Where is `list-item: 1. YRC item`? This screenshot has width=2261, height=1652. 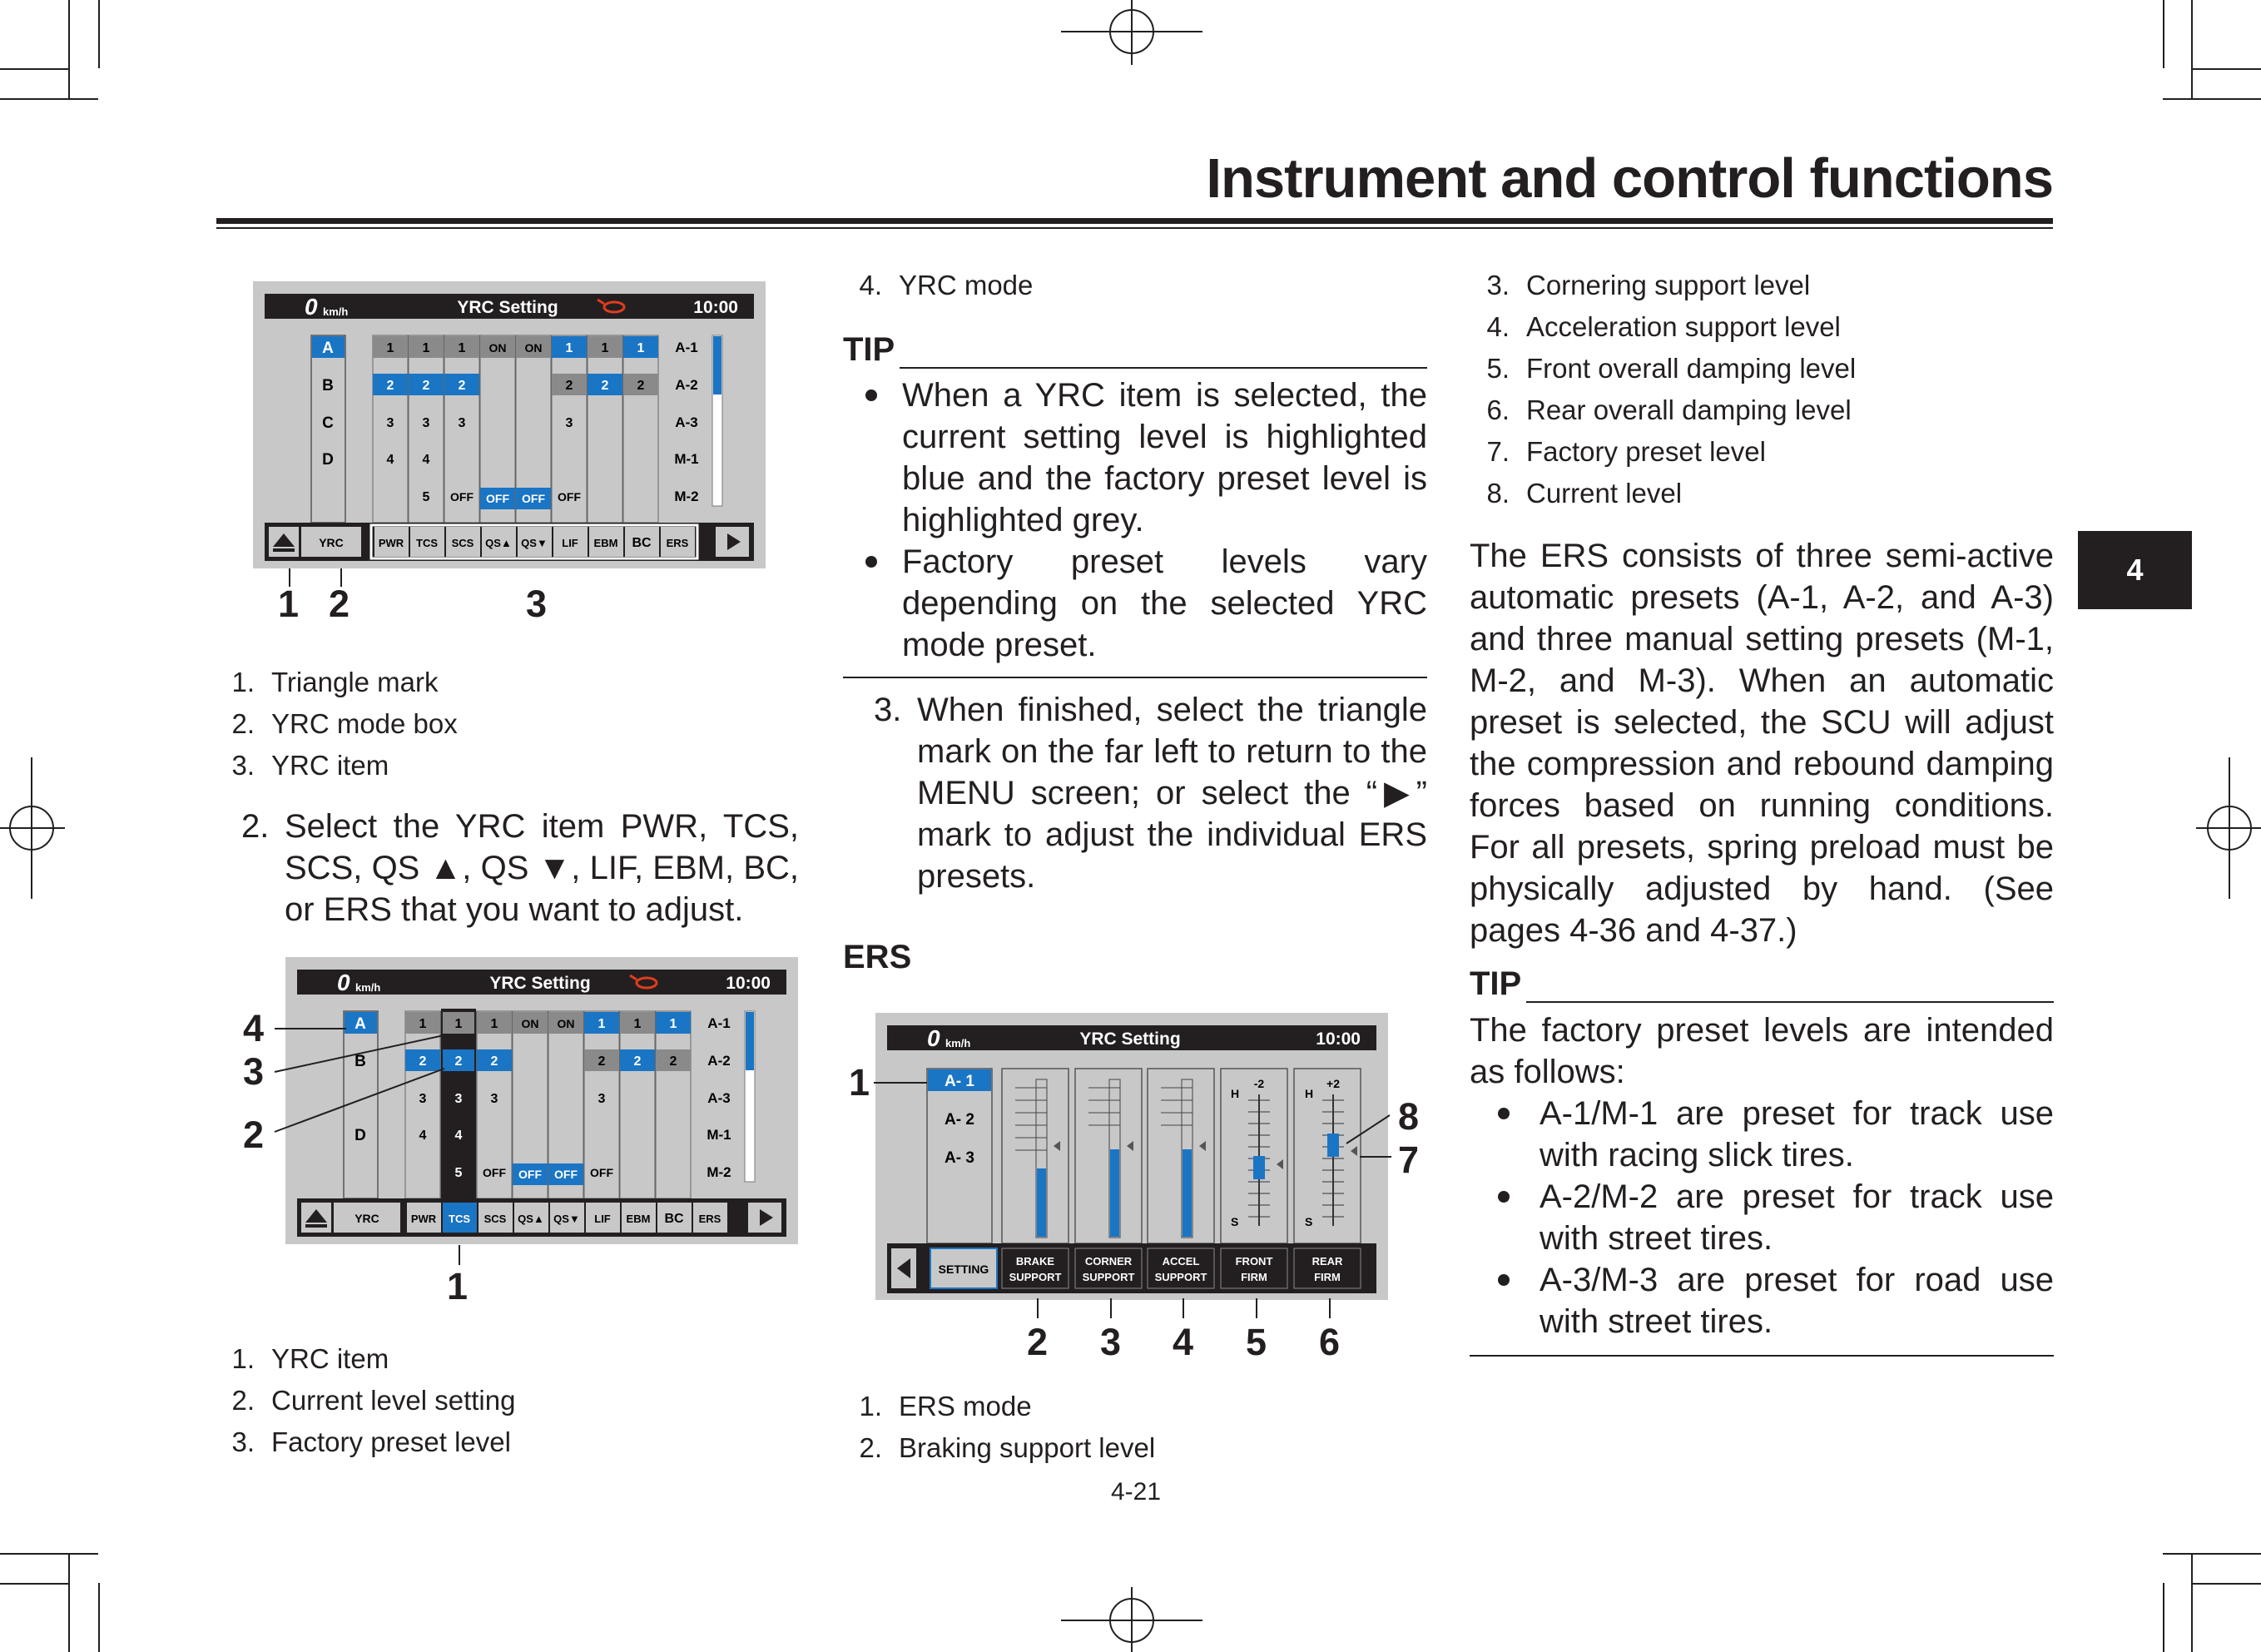 list-item: 1. YRC item is located at coordinates (310, 1358).